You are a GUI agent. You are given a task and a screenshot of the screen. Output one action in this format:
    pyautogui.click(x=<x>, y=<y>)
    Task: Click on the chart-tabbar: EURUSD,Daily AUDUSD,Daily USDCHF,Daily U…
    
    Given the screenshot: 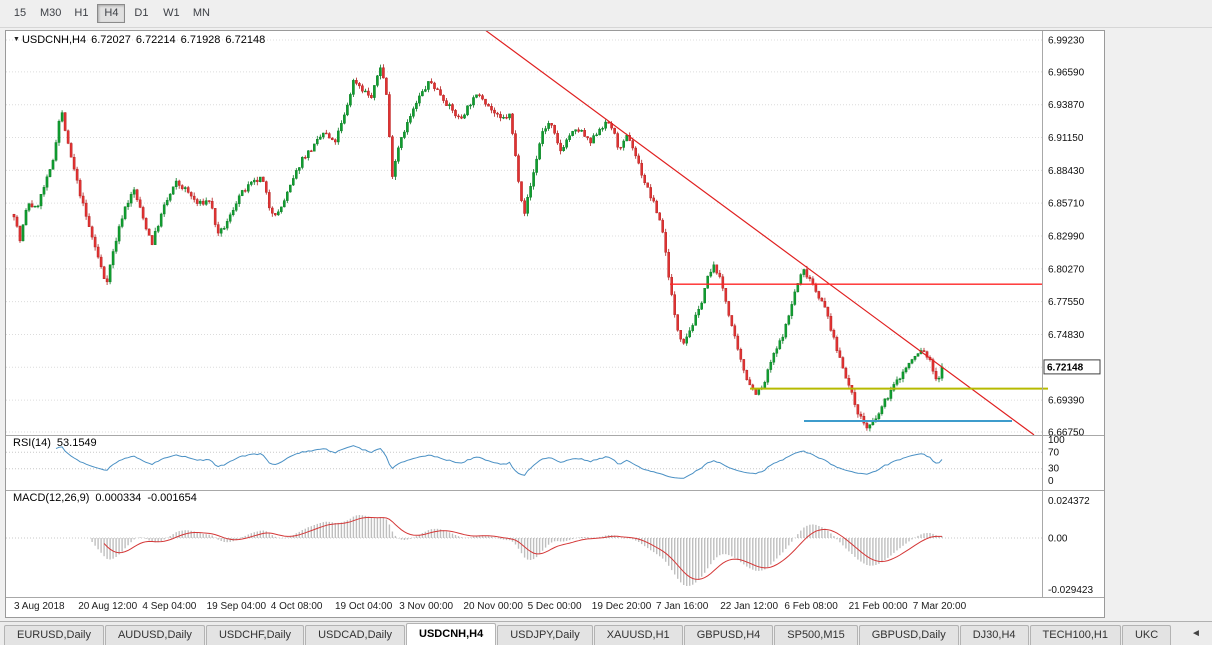 What is the action you would take?
    pyautogui.click(x=606, y=633)
    